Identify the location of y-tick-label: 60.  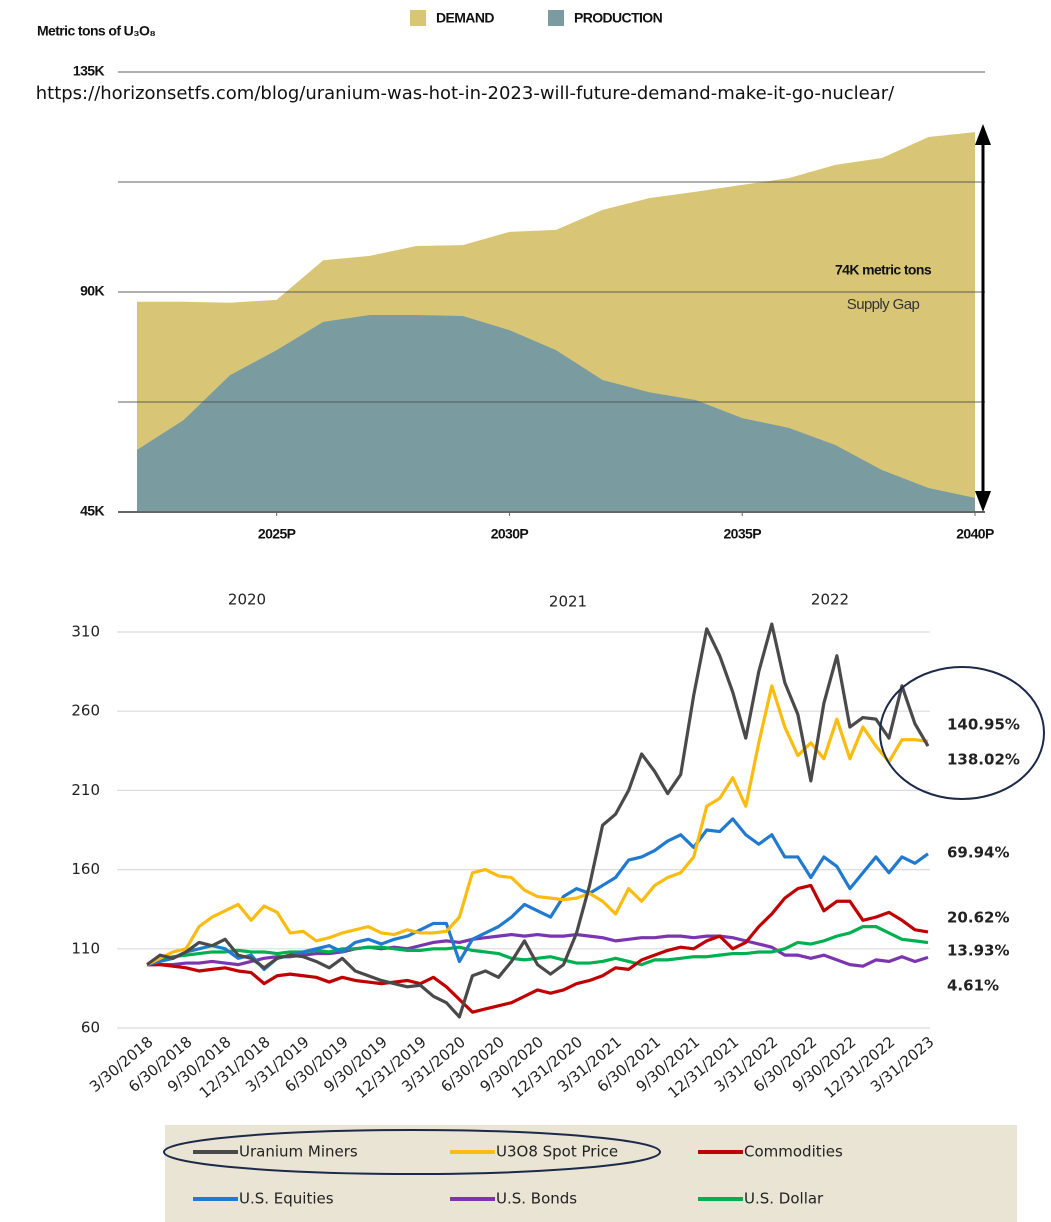
(90, 1028).